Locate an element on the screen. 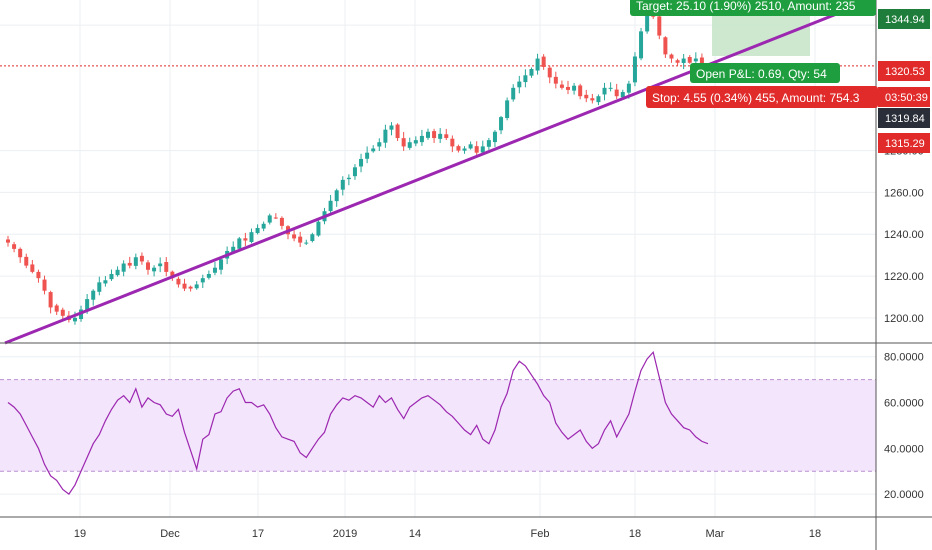  stop-tag: Stop: 4.55 (0.34%) 455, Amount: 754.3 is located at coordinates (762, 97).